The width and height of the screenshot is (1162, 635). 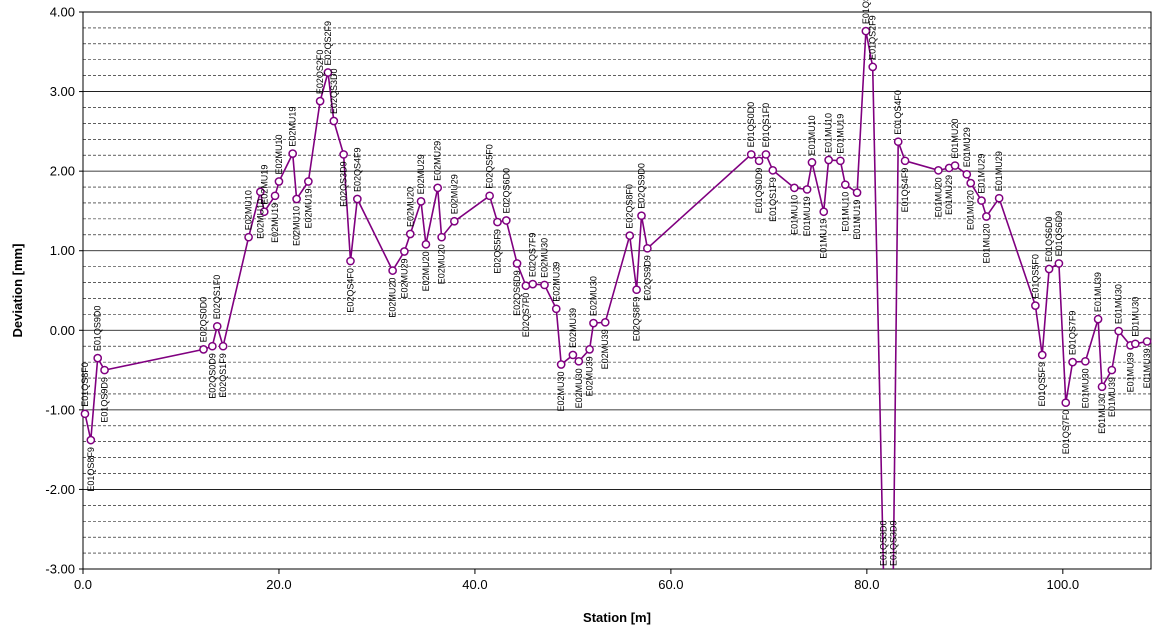 I want to click on point-label: E02QS6D9, so click(x=517, y=293).